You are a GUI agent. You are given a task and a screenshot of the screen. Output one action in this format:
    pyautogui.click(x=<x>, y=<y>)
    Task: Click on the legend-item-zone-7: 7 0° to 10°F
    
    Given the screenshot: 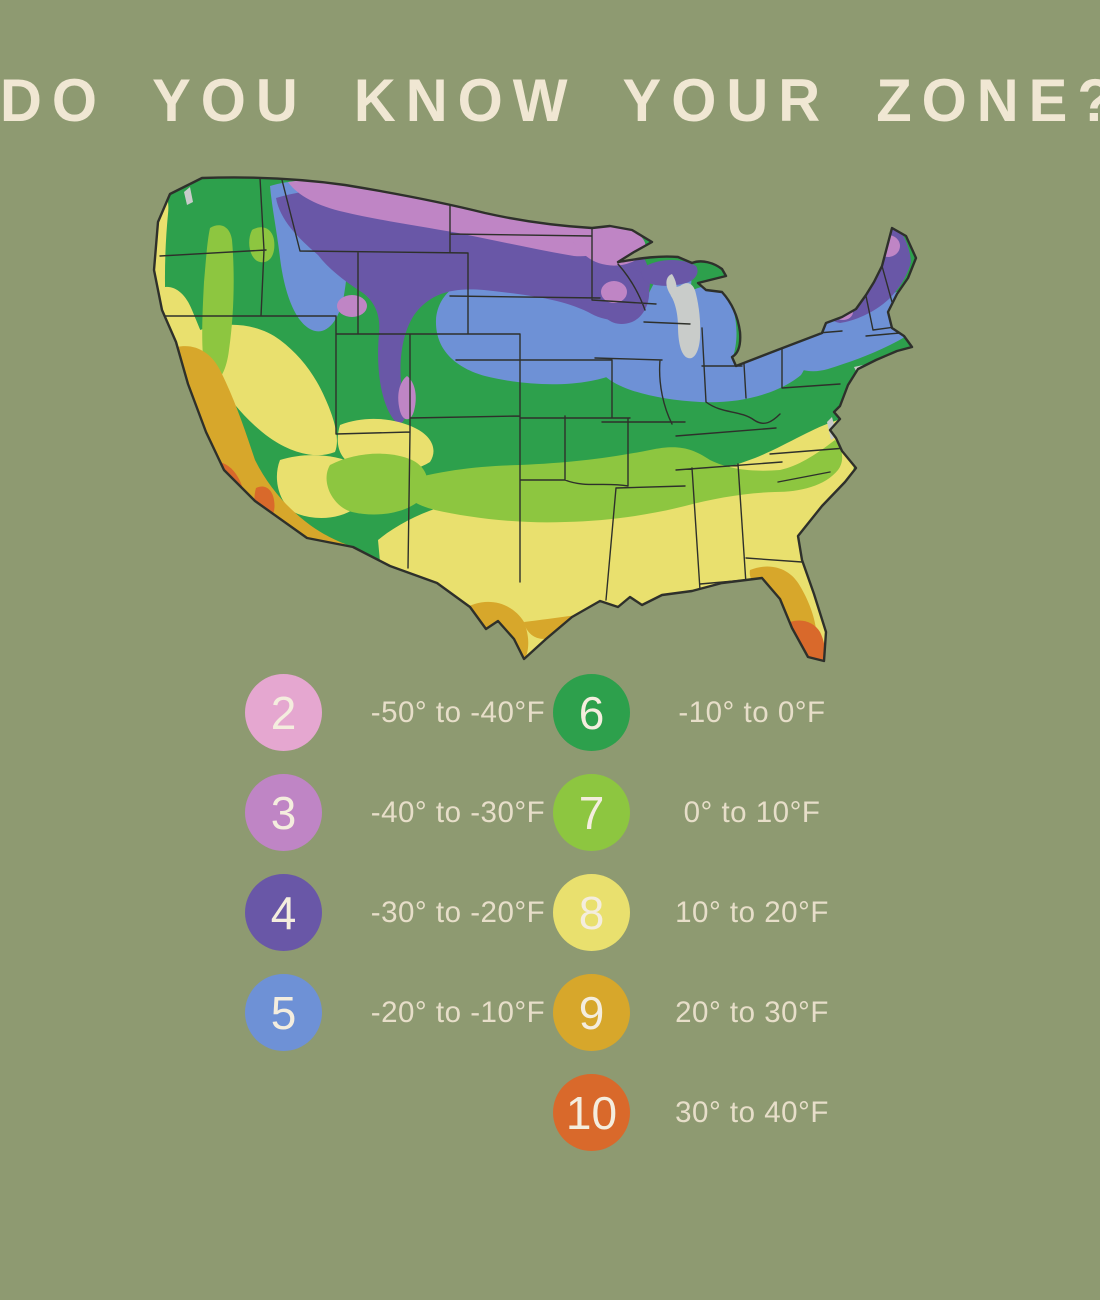 What is the action you would take?
    pyautogui.click(x=705, y=812)
    